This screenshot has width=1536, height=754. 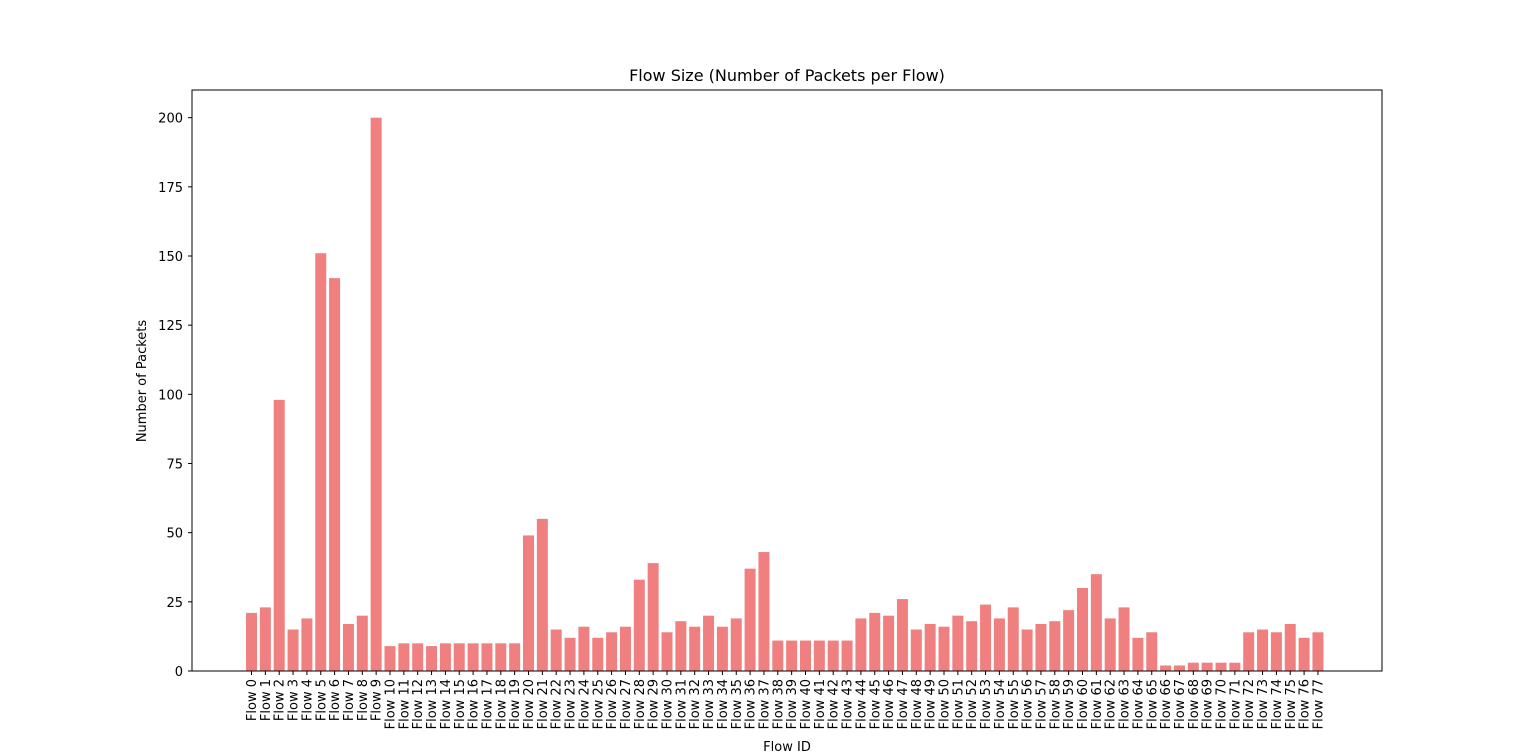 I want to click on x-tick-label: Flow 54, so click(x=1000, y=704).